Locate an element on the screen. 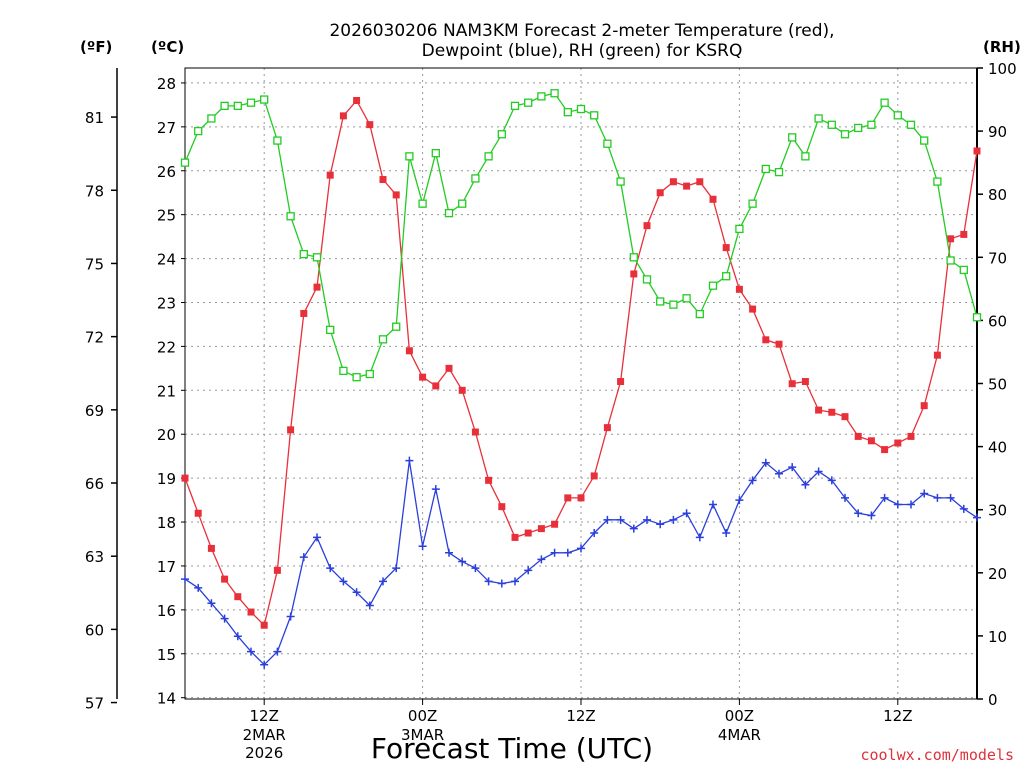 The height and width of the screenshot is (768, 1024). y-tick-label-celsius: 25 is located at coordinates (166, 216).